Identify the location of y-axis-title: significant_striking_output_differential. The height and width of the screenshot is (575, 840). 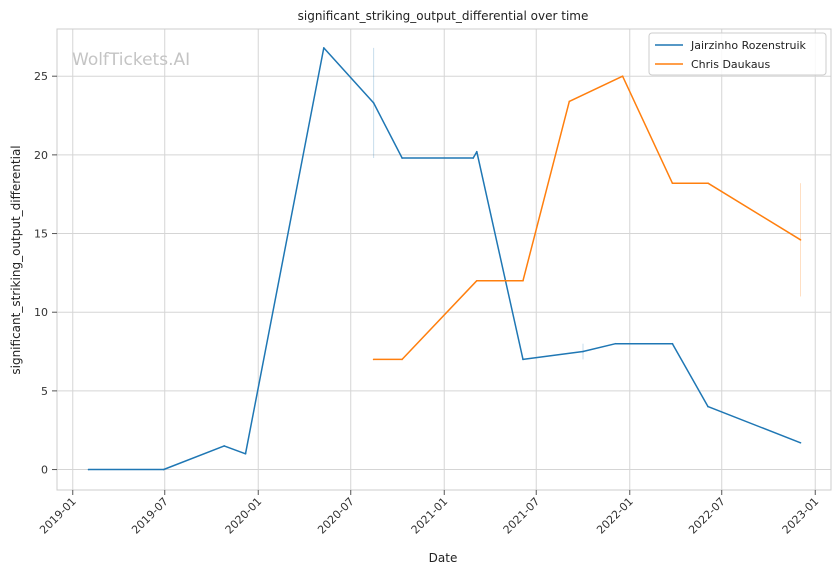
(16, 259).